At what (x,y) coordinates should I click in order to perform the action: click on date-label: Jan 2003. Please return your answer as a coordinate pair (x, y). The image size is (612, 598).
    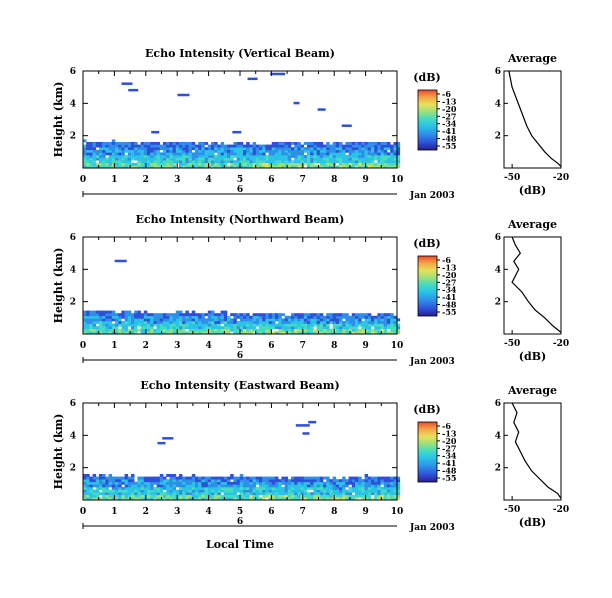
    Looking at the image, I should click on (432, 196).